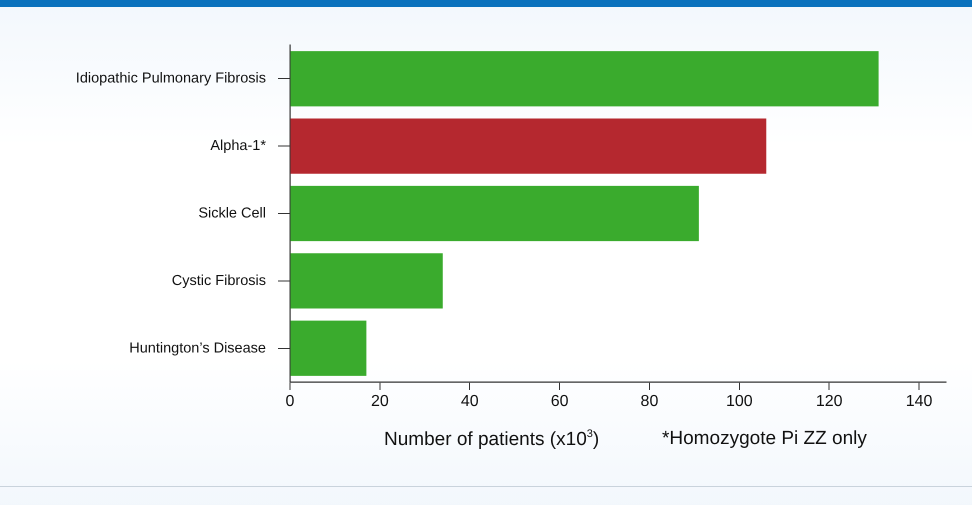 Image resolution: width=972 pixels, height=505 pixels. Describe the element at coordinates (171, 78) in the screenshot. I see `y-tick-label: Idiopathic Pulmonary Fibrosis` at that location.